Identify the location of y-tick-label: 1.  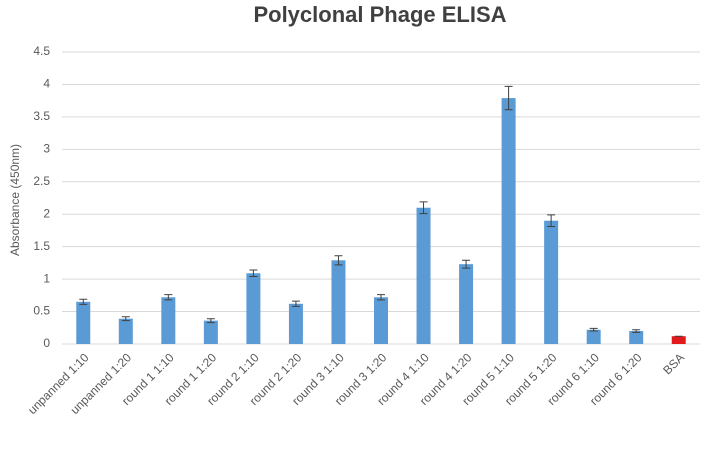
(46, 278).